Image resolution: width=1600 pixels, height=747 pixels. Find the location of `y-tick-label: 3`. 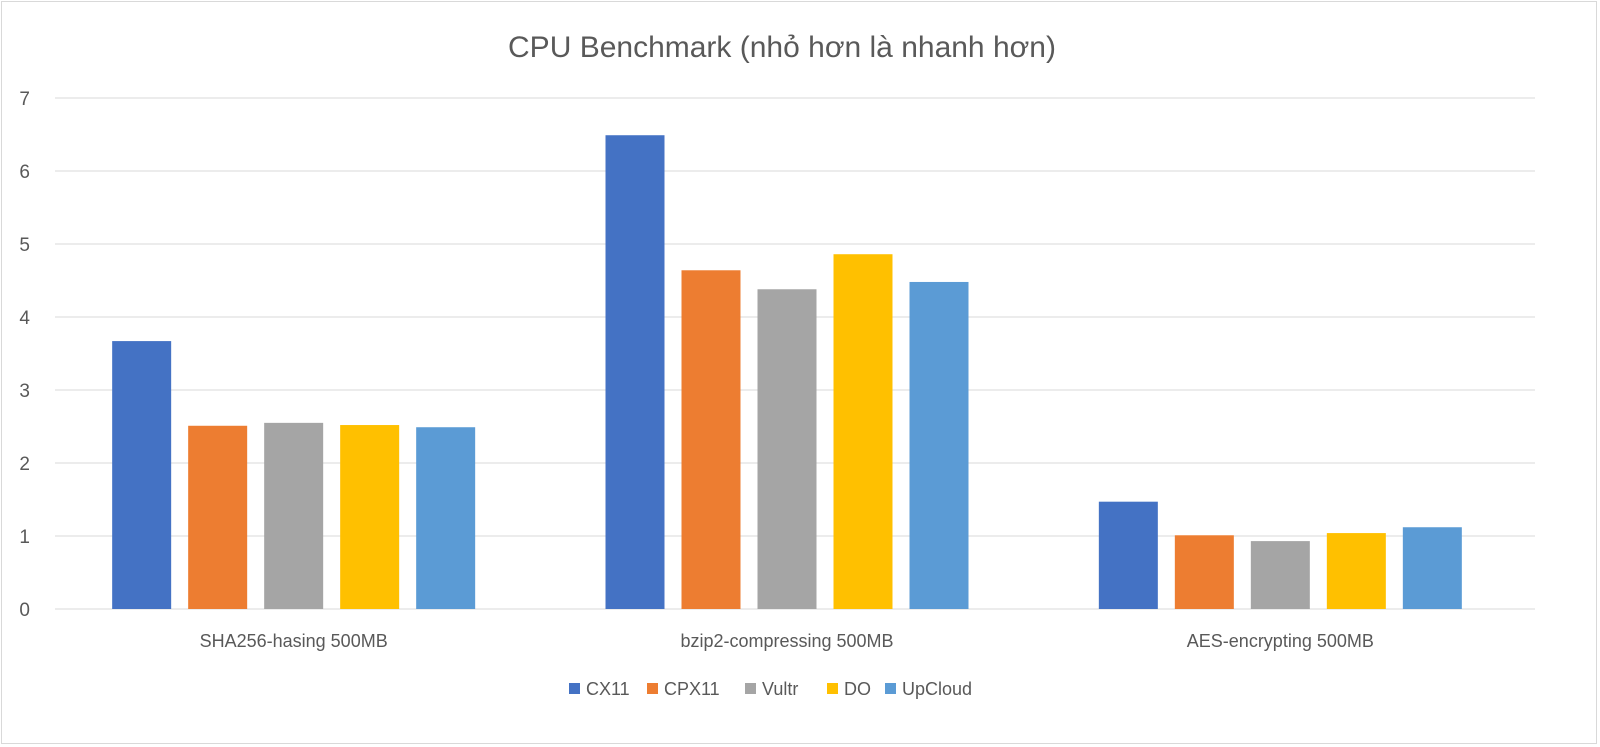

y-tick-label: 3 is located at coordinates (24, 391).